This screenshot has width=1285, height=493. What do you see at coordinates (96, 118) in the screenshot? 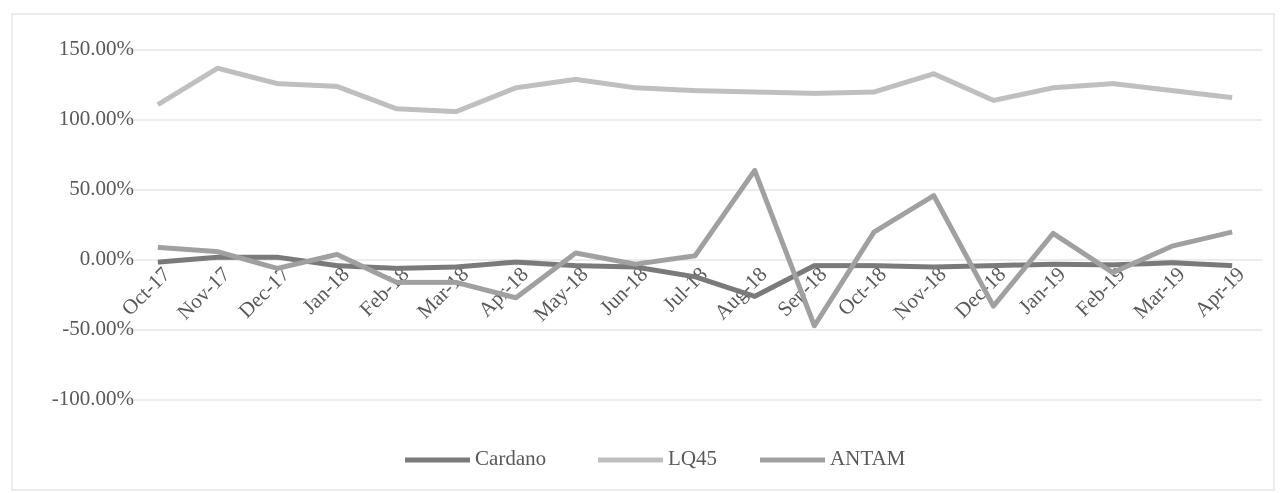
I see `y-tick-label: 100.00%` at bounding box center [96, 118].